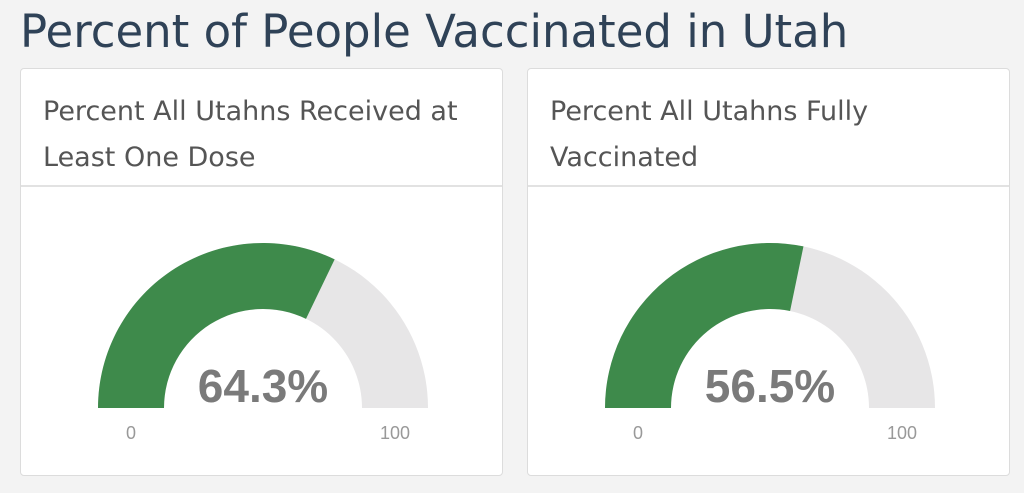 This screenshot has width=1024, height=493. Describe the element at coordinates (770, 386) in the screenshot. I see `gauge-value-label: 56.5%` at that location.